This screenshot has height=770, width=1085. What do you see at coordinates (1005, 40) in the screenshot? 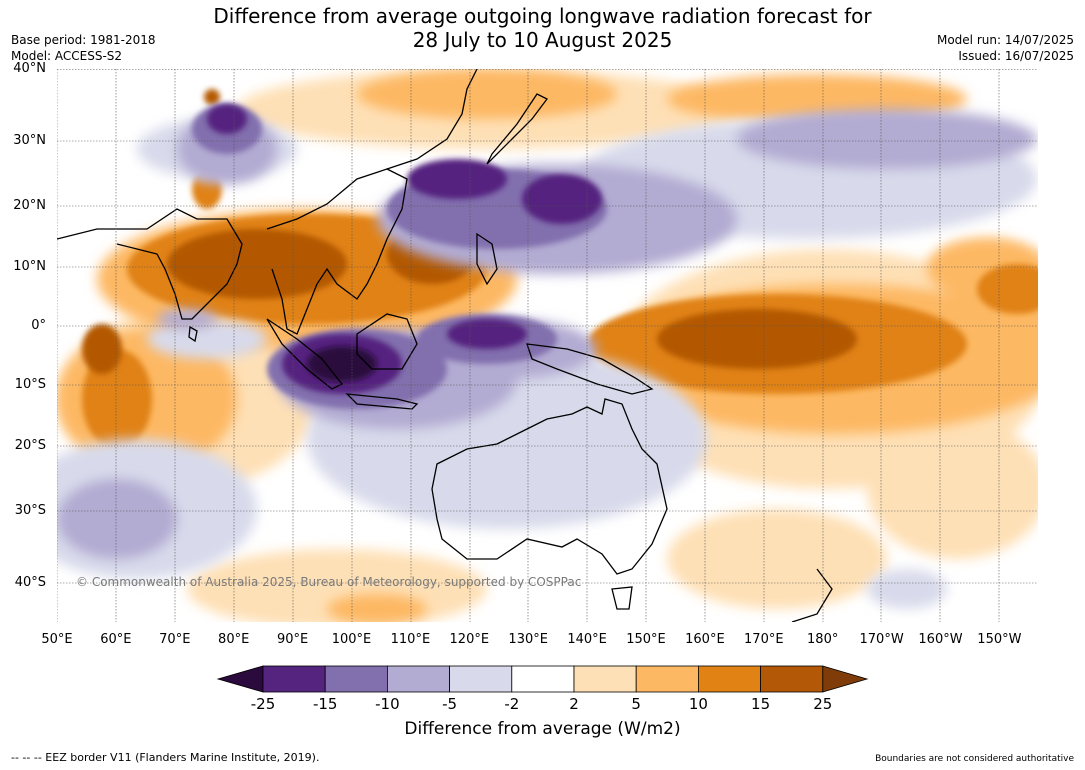
I see `model-run: Model run: 14/07/2025` at bounding box center [1005, 40].